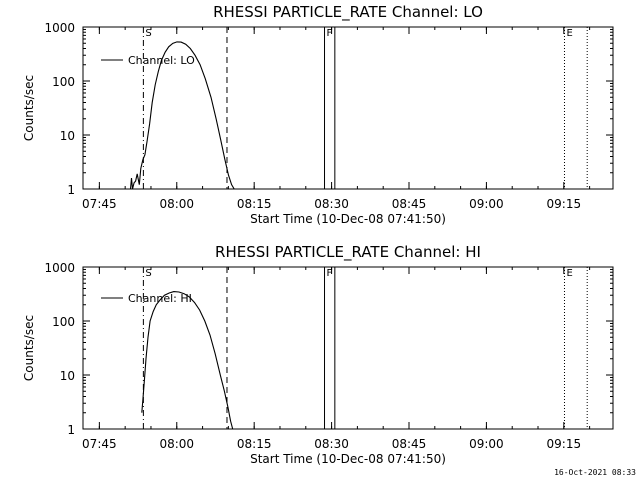 The height and width of the screenshot is (484, 640). I want to click on chart-title: RHESSI PARTICLE_RATE Channel: LO, so click(348, 12).